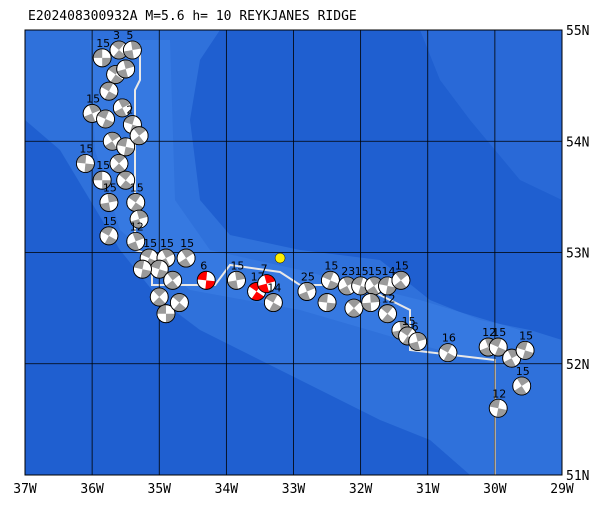 The height and width of the screenshot is (505, 609). What do you see at coordinates (25, 489) in the screenshot?
I see `lon-tick-label: 37W` at bounding box center [25, 489].